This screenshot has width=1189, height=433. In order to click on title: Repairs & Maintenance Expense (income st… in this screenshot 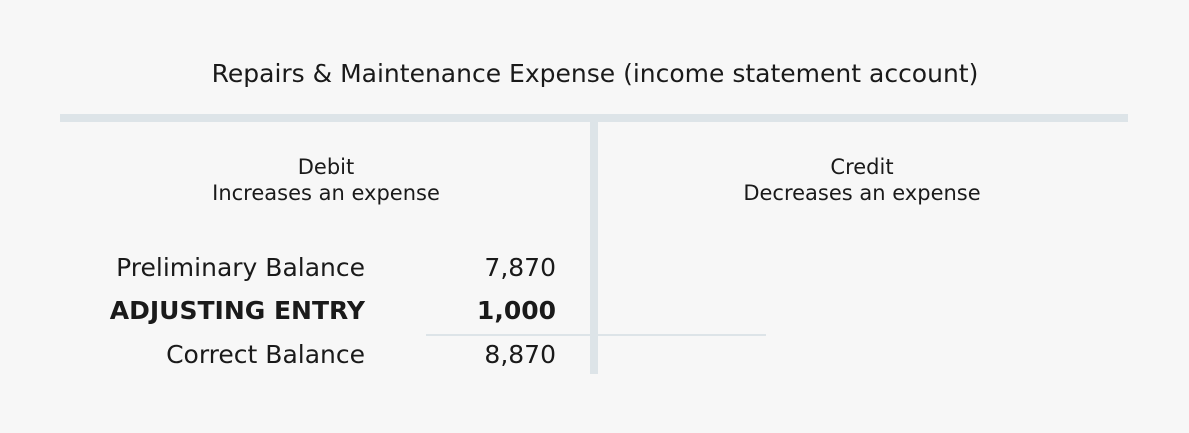, I will do `click(595, 73)`.